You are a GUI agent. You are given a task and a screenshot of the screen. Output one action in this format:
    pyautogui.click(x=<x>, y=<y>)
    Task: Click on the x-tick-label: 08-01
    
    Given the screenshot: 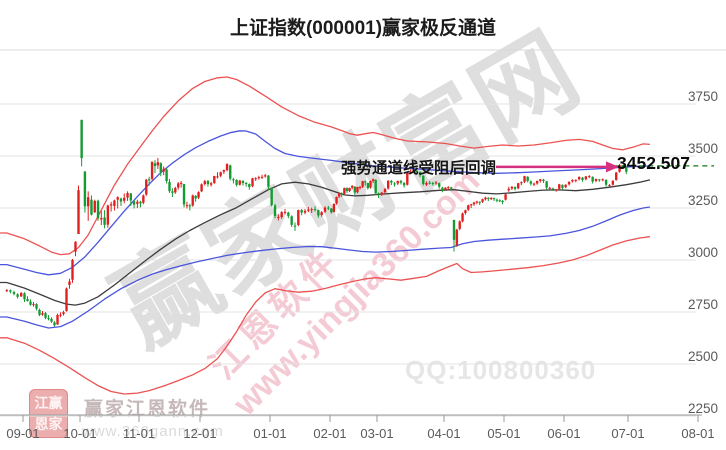 What is the action you would take?
    pyautogui.click(x=697, y=433)
    